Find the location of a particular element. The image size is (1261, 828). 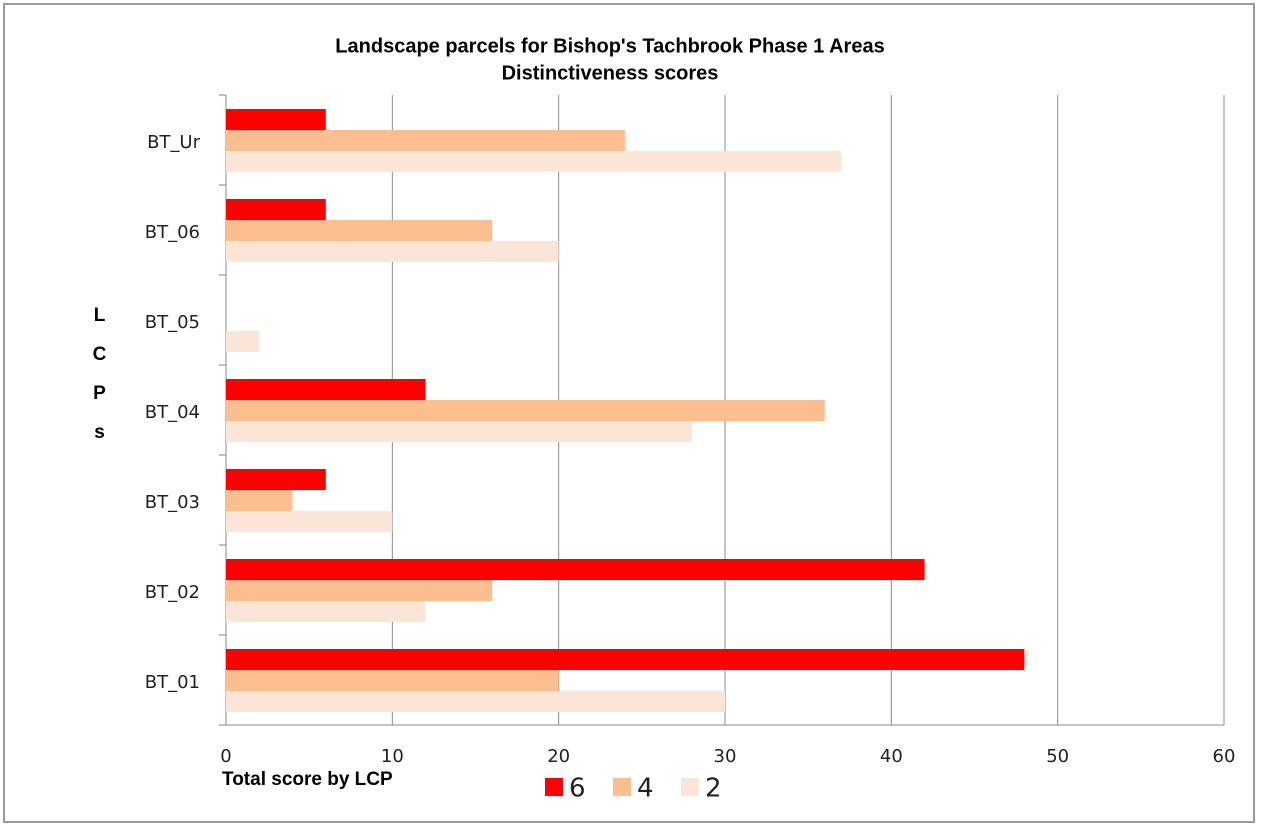

chart-subtitle: Distinctiveness scores is located at coordinates (610, 73).